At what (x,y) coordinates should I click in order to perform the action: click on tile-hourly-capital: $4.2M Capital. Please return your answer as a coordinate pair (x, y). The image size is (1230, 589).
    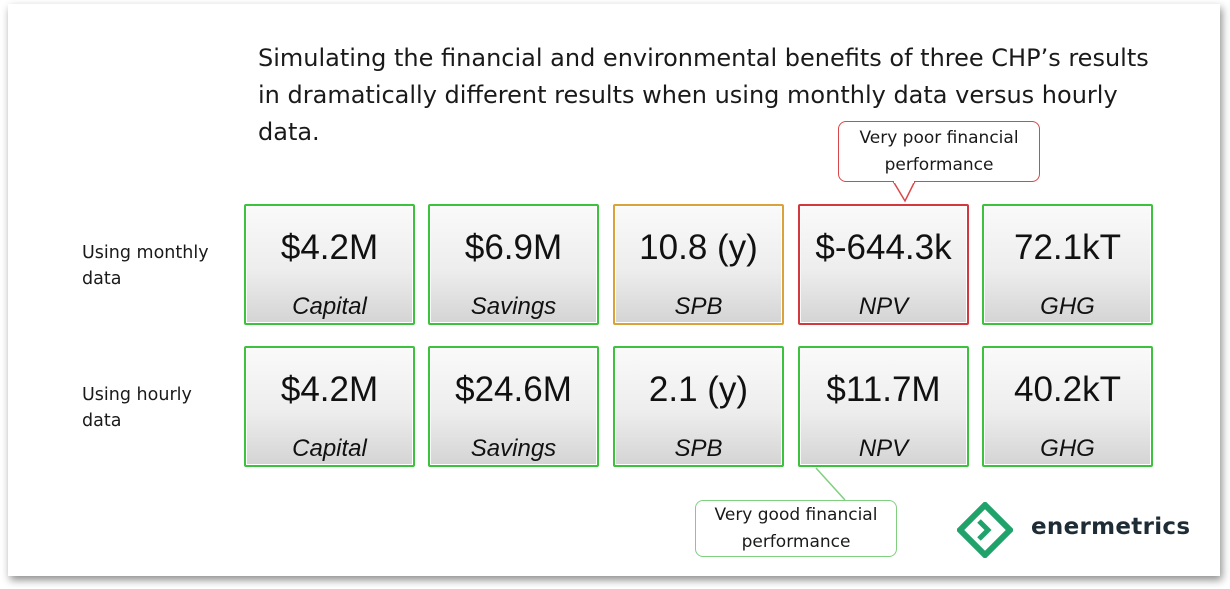
    Looking at the image, I should click on (329, 406).